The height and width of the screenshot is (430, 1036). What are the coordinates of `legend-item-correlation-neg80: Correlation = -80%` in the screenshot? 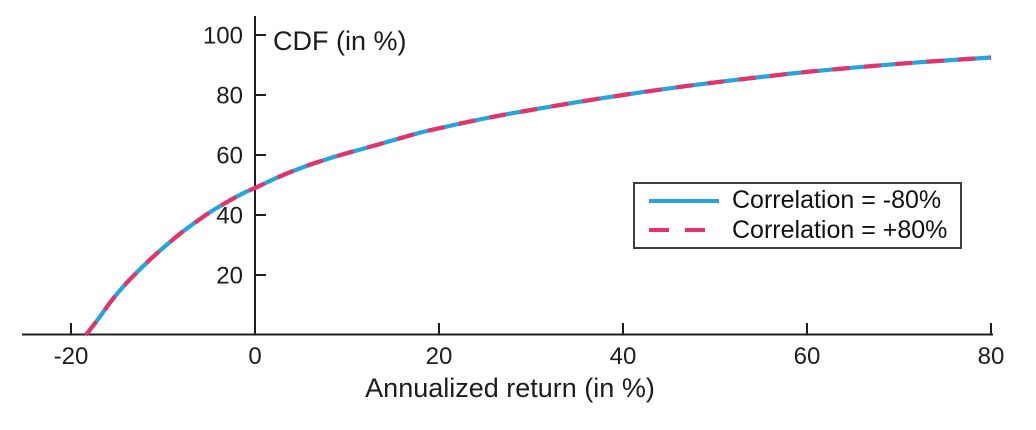 It's located at (804, 200).